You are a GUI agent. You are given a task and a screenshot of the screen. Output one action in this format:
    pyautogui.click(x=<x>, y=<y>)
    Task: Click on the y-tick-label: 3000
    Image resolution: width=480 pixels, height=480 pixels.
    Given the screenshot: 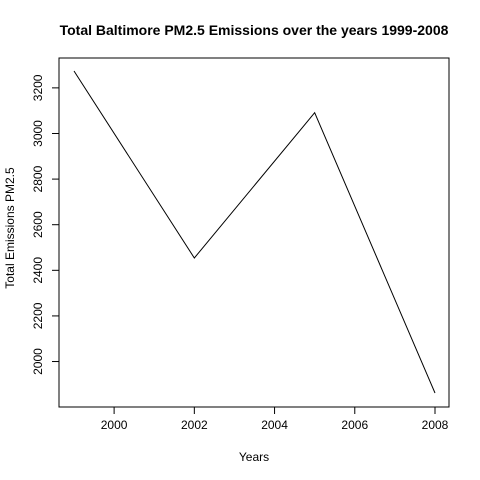 What is the action you would take?
    pyautogui.click(x=38, y=133)
    